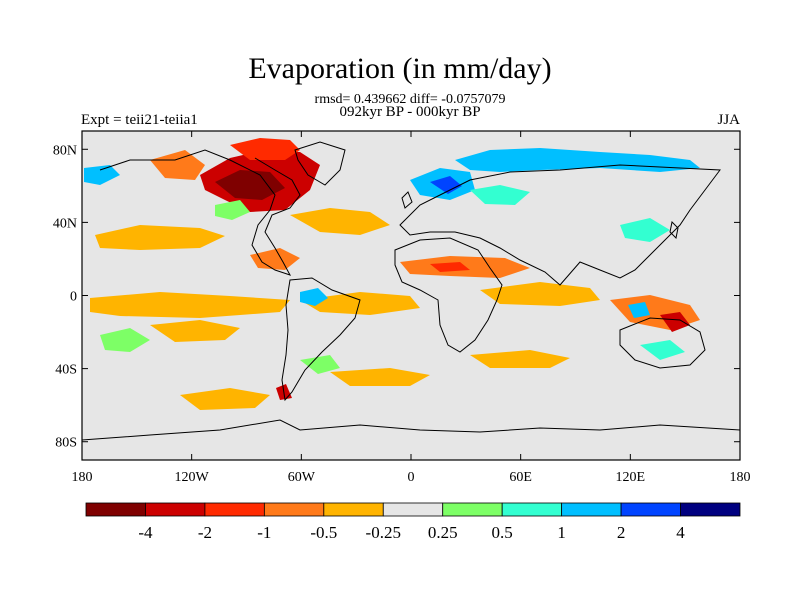 The height and width of the screenshot is (600, 800). I want to click on anomaly-alaska-positive, so click(102, 175).